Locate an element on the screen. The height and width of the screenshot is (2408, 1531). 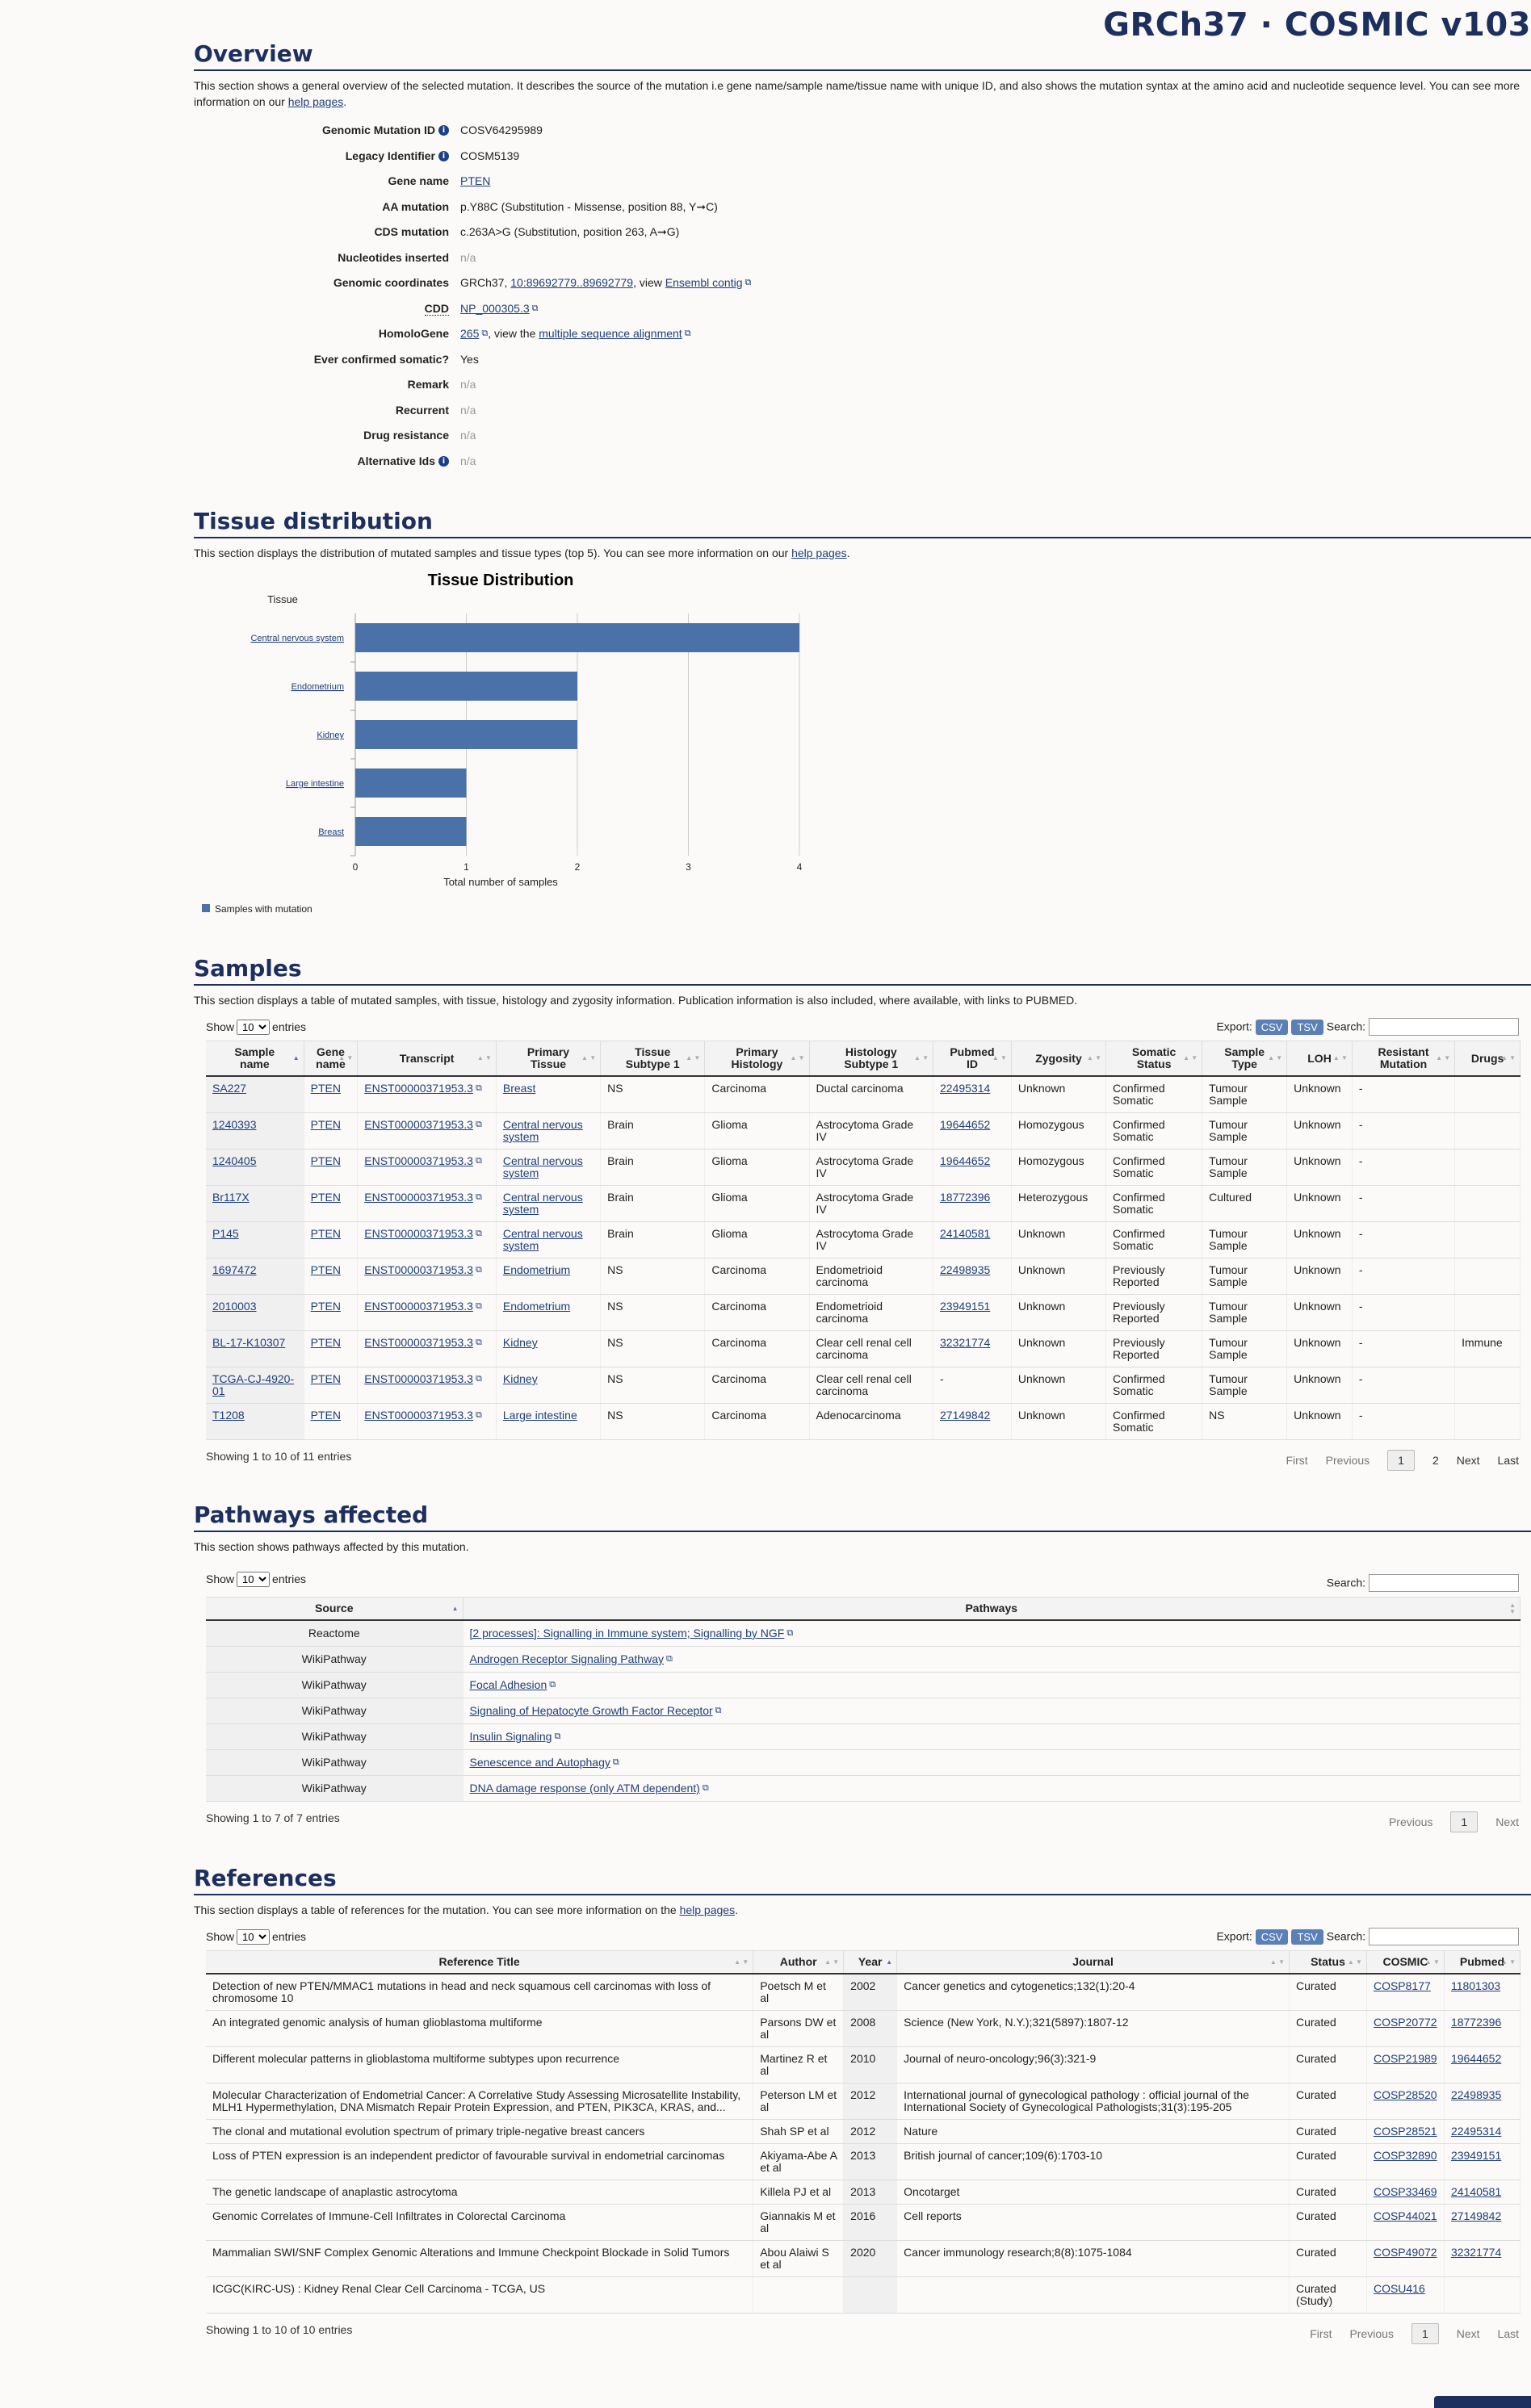
references-header: Author ▲ ▼ is located at coordinates (799, 1962).